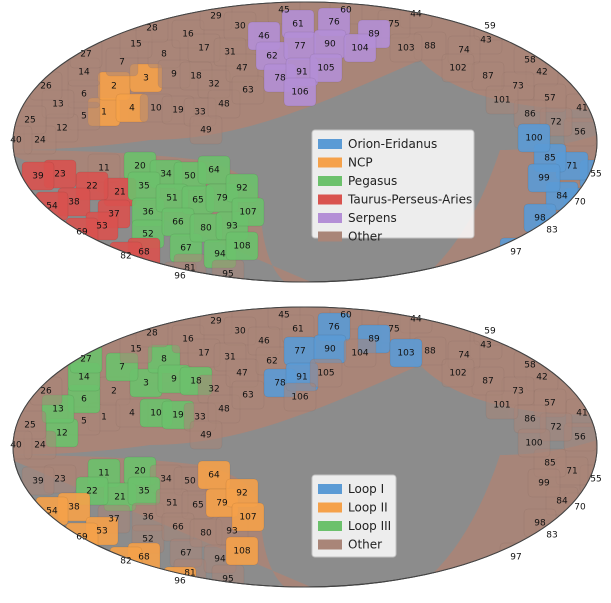 This screenshot has width=611, height=603. Describe the element at coordinates (299, 352) in the screenshot. I see `field-label-77: 77` at that location.